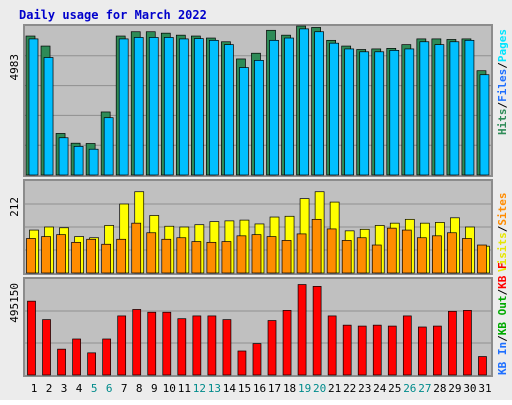 The image size is (512, 405). What do you see at coordinates (502, 292) in the screenshot?
I see `legend-kb-part: /` at bounding box center [502, 292].